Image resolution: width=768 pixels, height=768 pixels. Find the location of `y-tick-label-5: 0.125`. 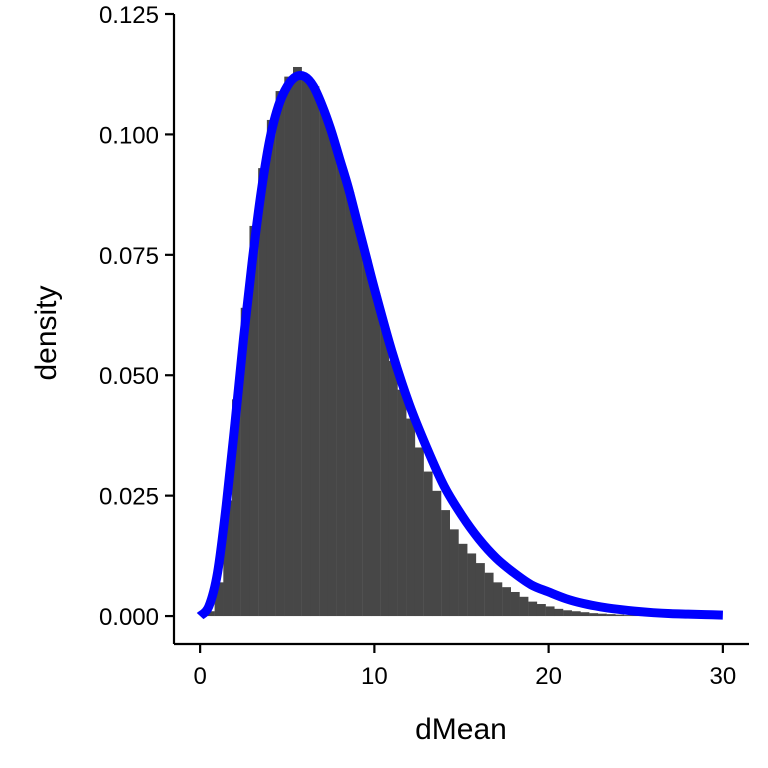

y-tick-label-5: 0.125 is located at coordinates (129, 15).